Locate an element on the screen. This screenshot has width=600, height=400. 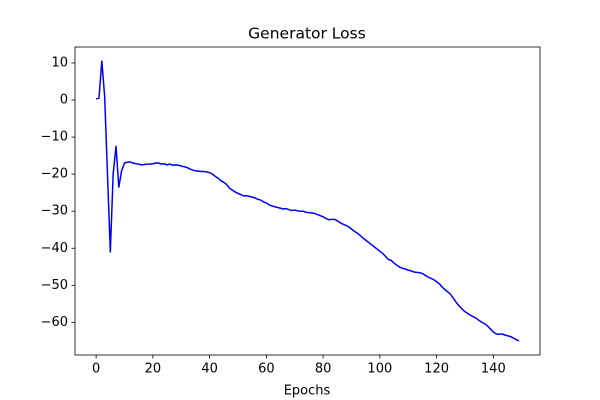
y-tick-label: 0 is located at coordinates (64, 100).